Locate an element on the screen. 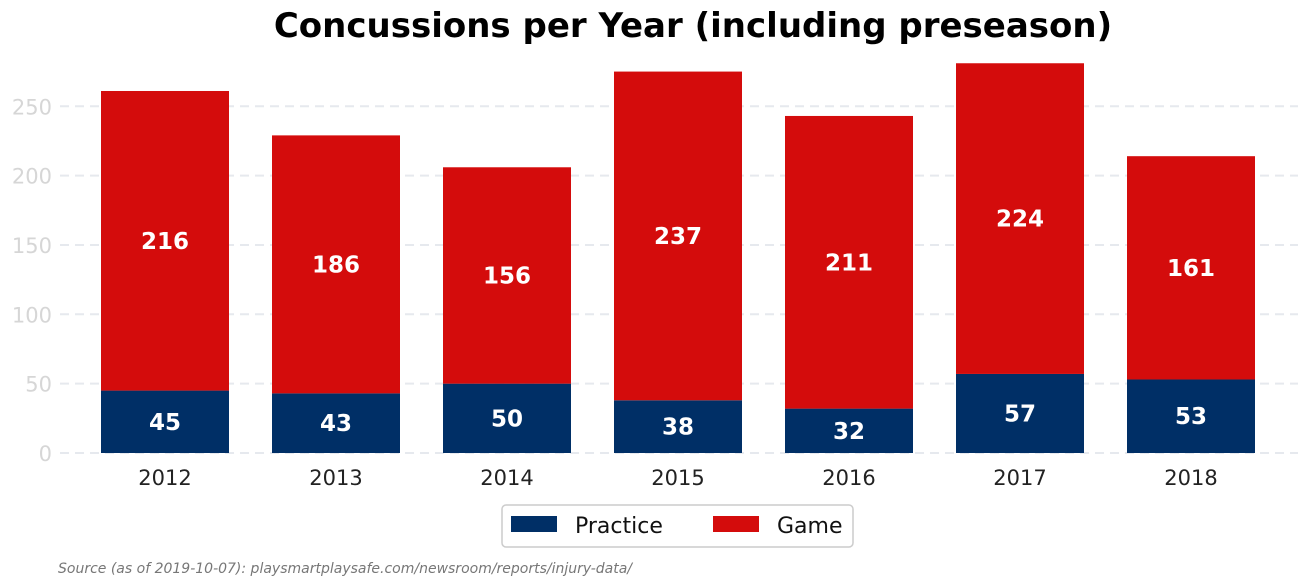 The height and width of the screenshot is (586, 1308). y-tick-label: 150 is located at coordinates (32, 246).